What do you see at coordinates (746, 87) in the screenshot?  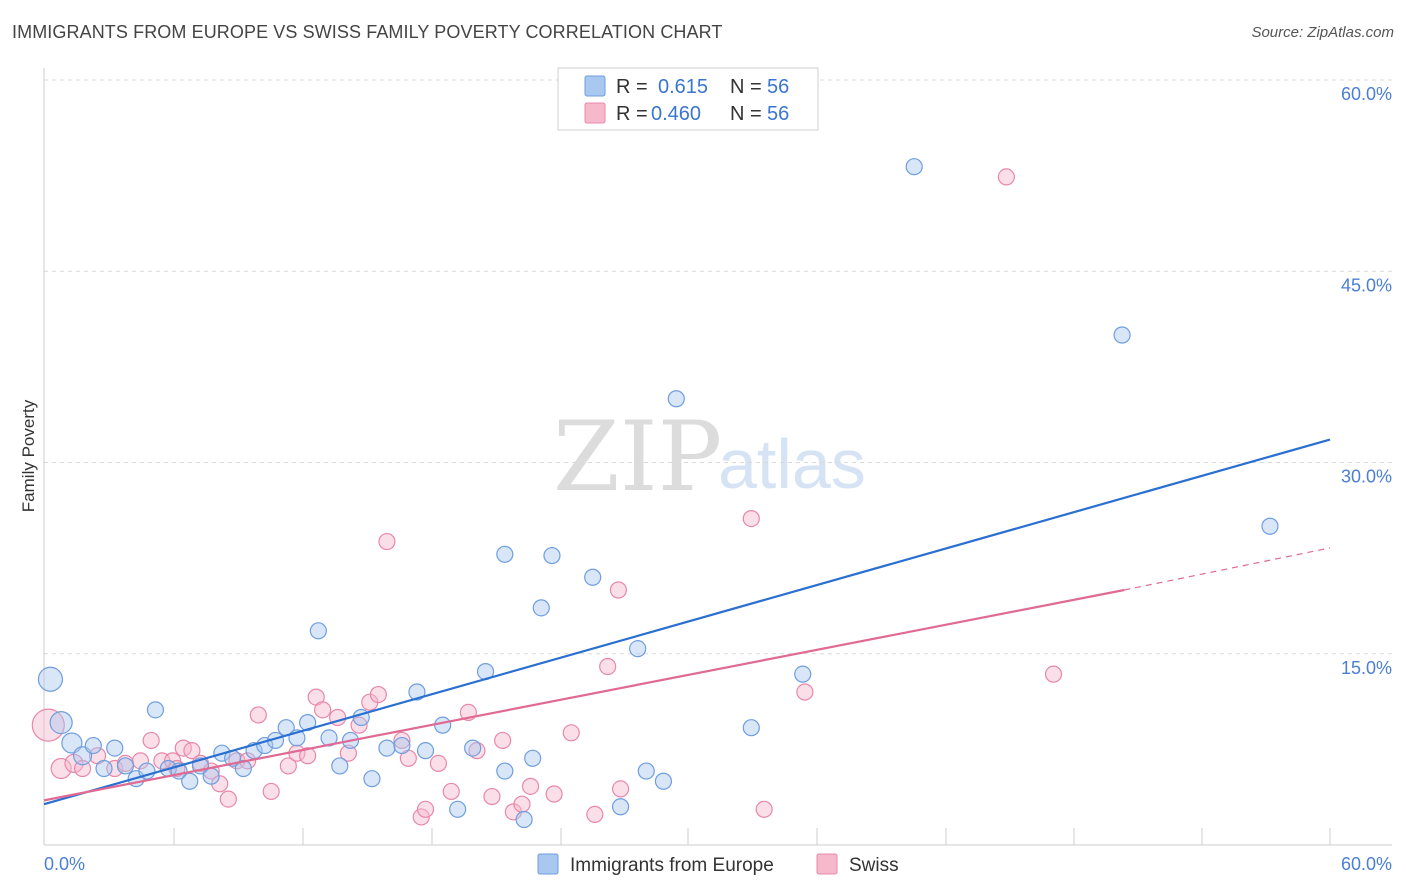 I see `legend-n-label-0: N =` at bounding box center [746, 87].